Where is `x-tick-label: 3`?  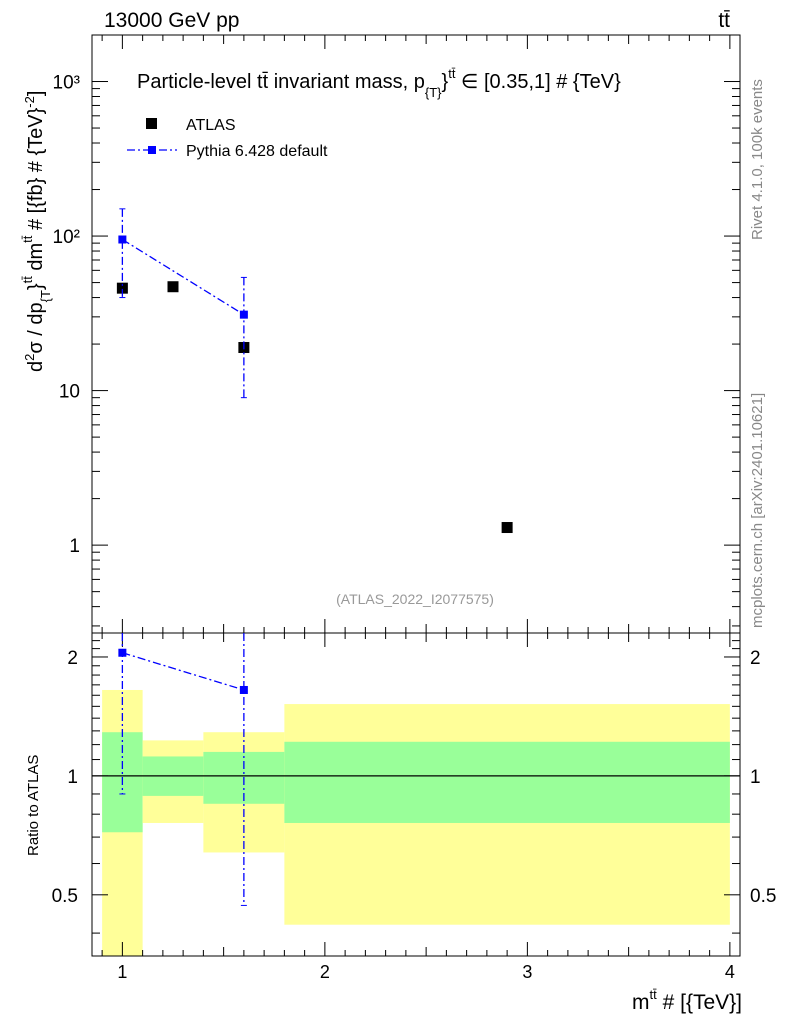
x-tick-label: 3 is located at coordinates (527, 972).